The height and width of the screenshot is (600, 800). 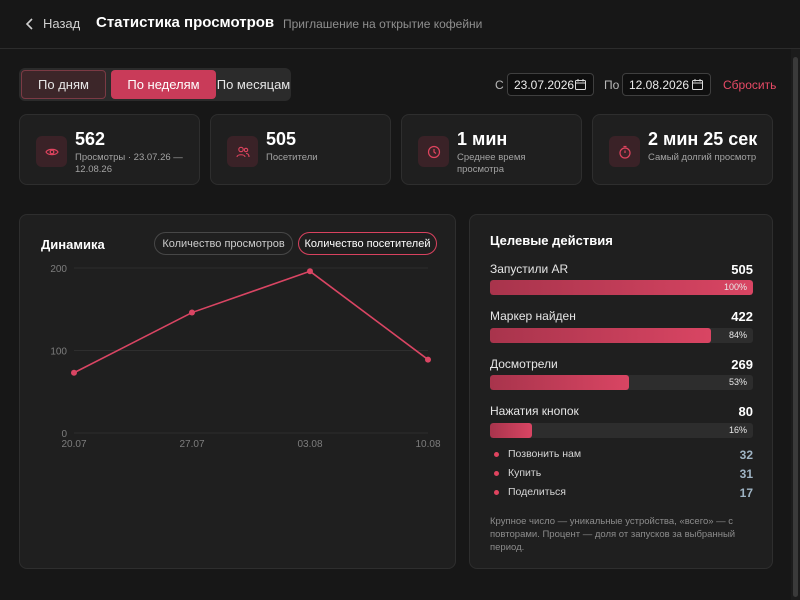 I want to click on x-tick-label: 27.07, so click(x=191, y=444).